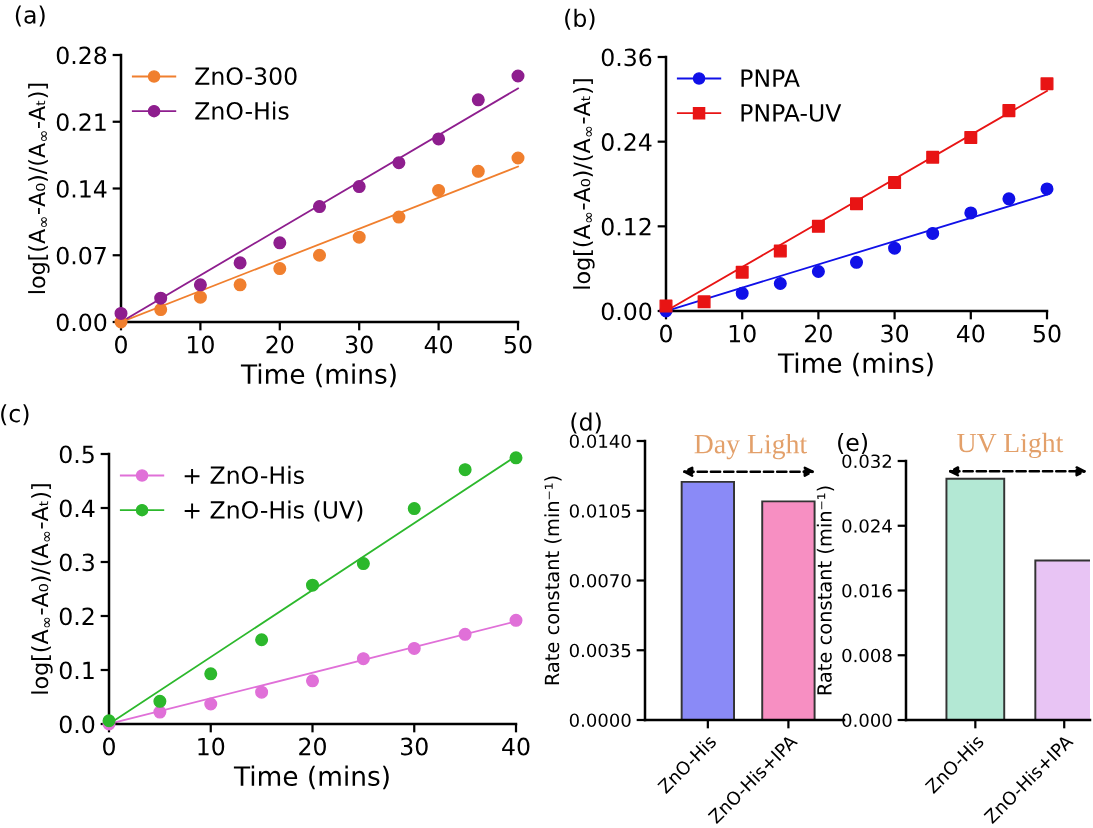 This screenshot has width=1093, height=828. What do you see at coordinates (600, 720) in the screenshot?
I see `y-tick-label: 0.0000` at bounding box center [600, 720].